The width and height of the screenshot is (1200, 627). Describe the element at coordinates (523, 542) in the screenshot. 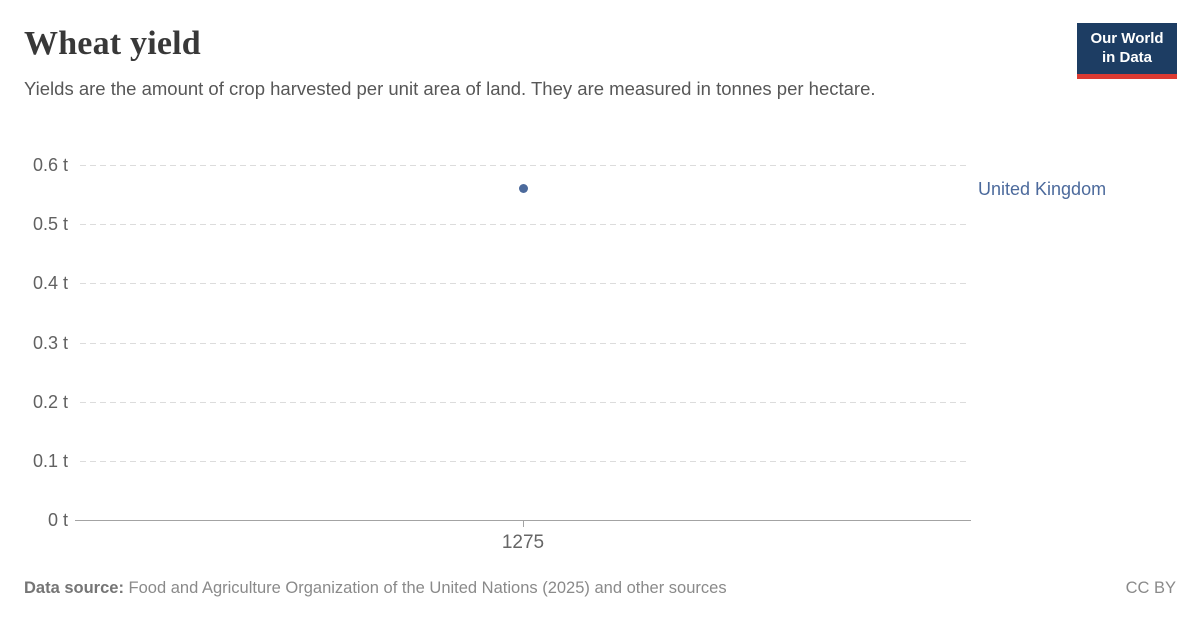

I see `x-axis-tick-label: 1275` at that location.